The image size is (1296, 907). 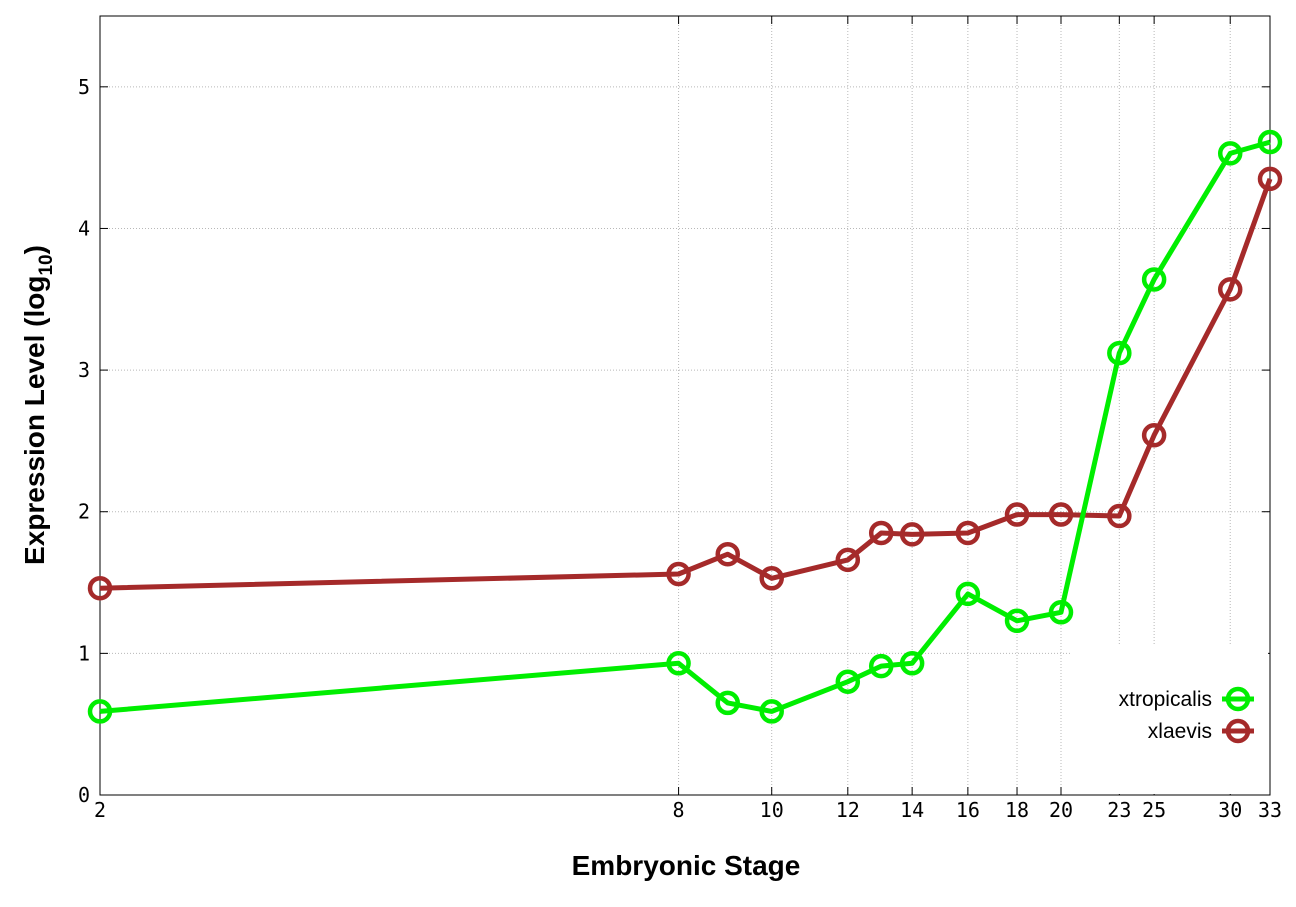 What do you see at coordinates (1119, 810) in the screenshot?
I see `x-tick-label: 23` at bounding box center [1119, 810].